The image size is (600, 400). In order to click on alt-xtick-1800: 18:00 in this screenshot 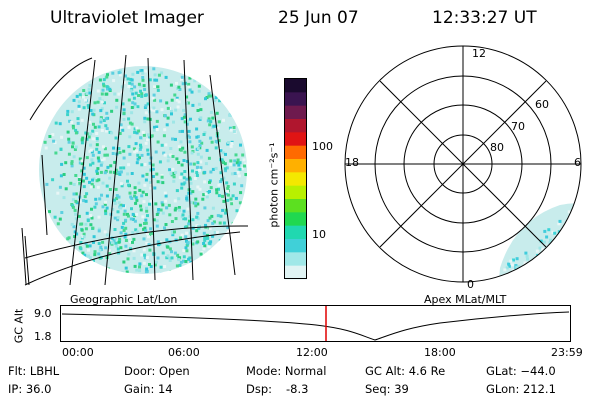, I will do `click(440, 352)`.